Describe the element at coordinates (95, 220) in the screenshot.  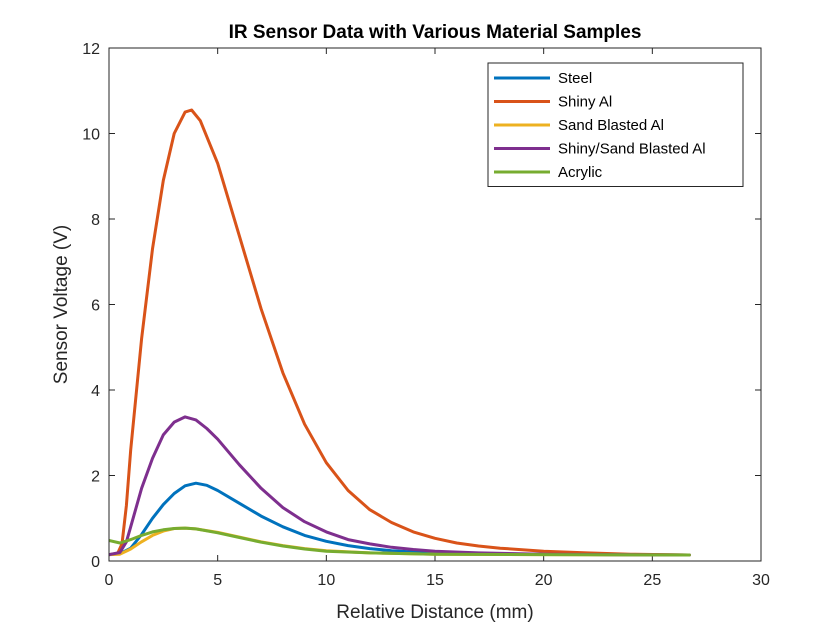
I see `y-tick-label: 8` at that location.